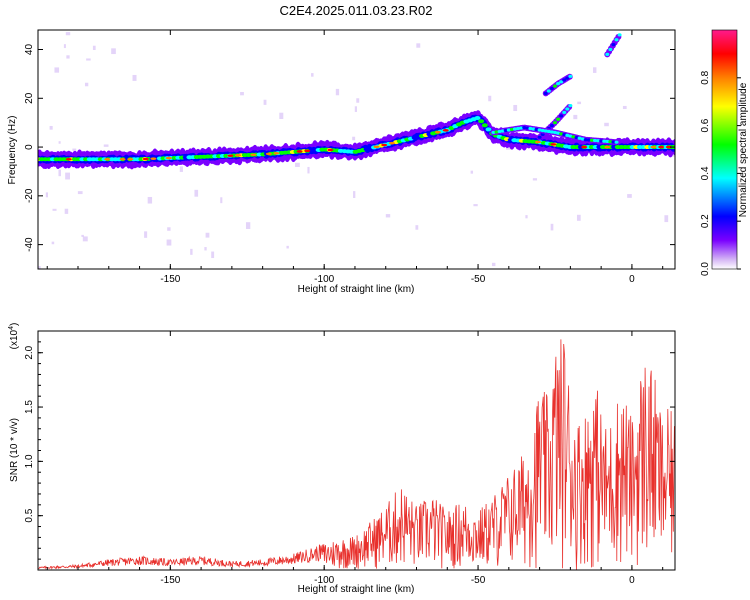  I want to click on x-tick-label: 0, so click(632, 580).